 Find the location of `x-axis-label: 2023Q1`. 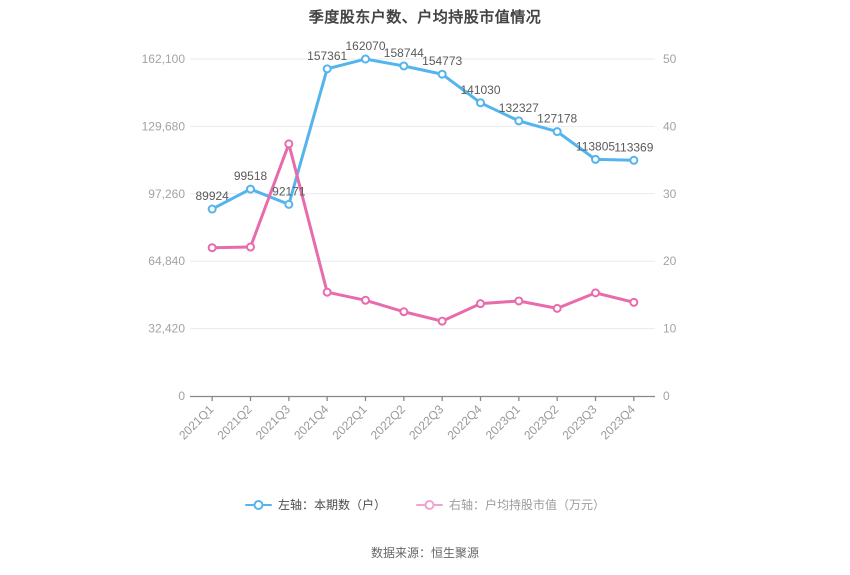

x-axis-label: 2023Q1 is located at coordinates (503, 422).